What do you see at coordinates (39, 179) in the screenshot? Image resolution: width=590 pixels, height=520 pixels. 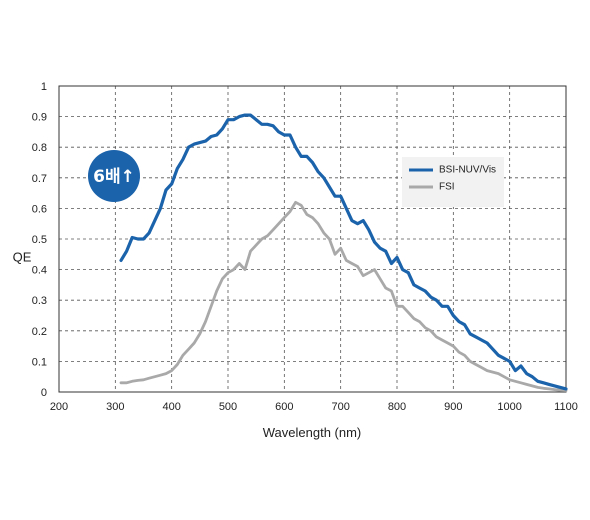 I see `y-tick-label: 0.7` at bounding box center [39, 179].